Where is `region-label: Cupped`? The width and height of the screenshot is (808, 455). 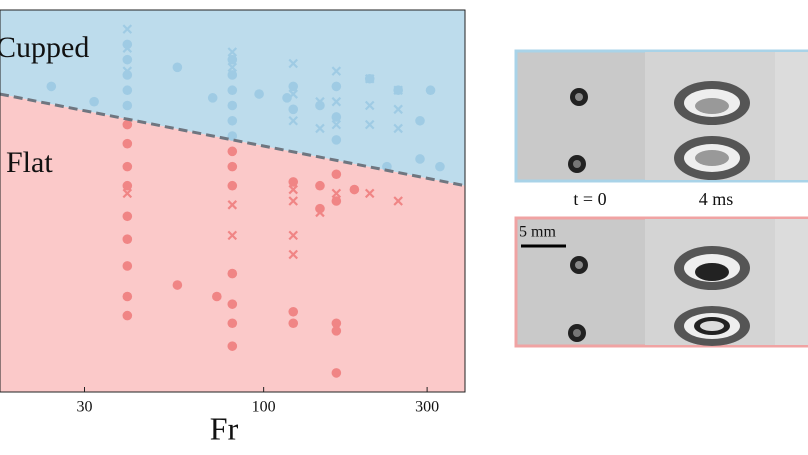 region-label: Cupped is located at coordinates (44, 47).